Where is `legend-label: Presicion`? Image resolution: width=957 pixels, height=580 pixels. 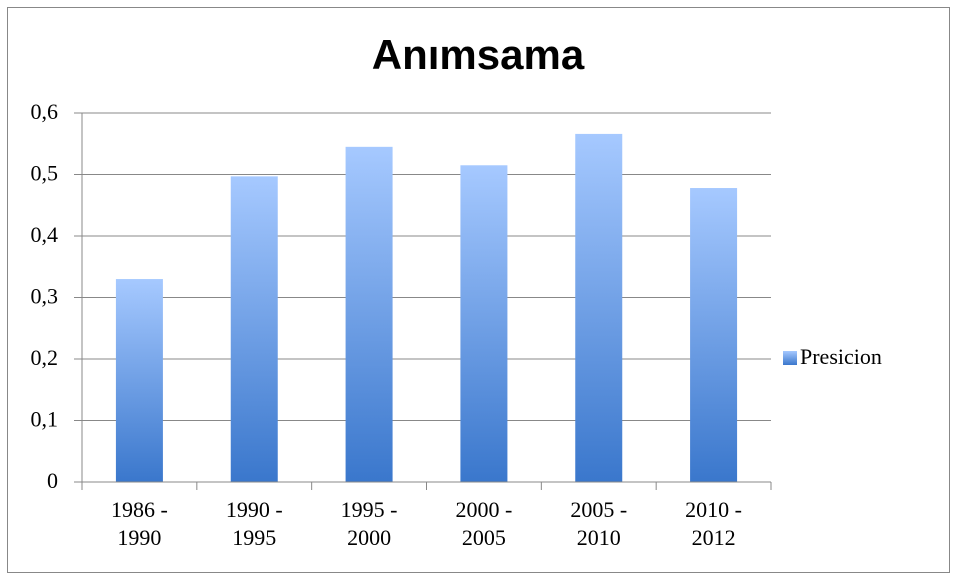
legend-label: Presicion is located at coordinates (841, 356).